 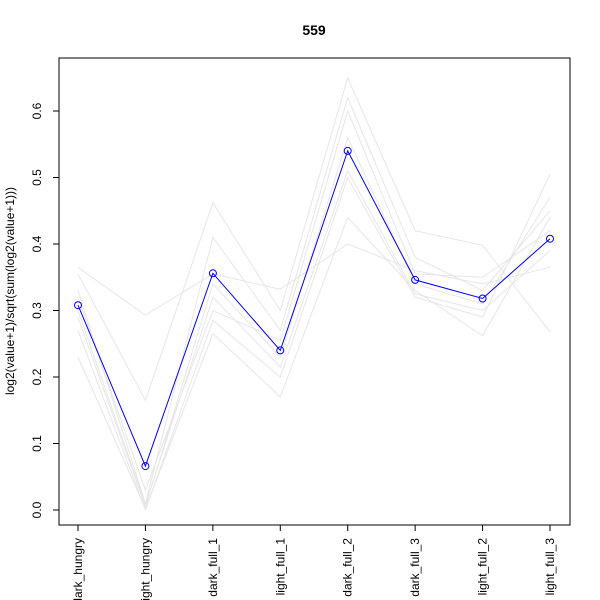 I want to click on x-tick-label-light_hungry: light_hungry, so click(x=145, y=569).